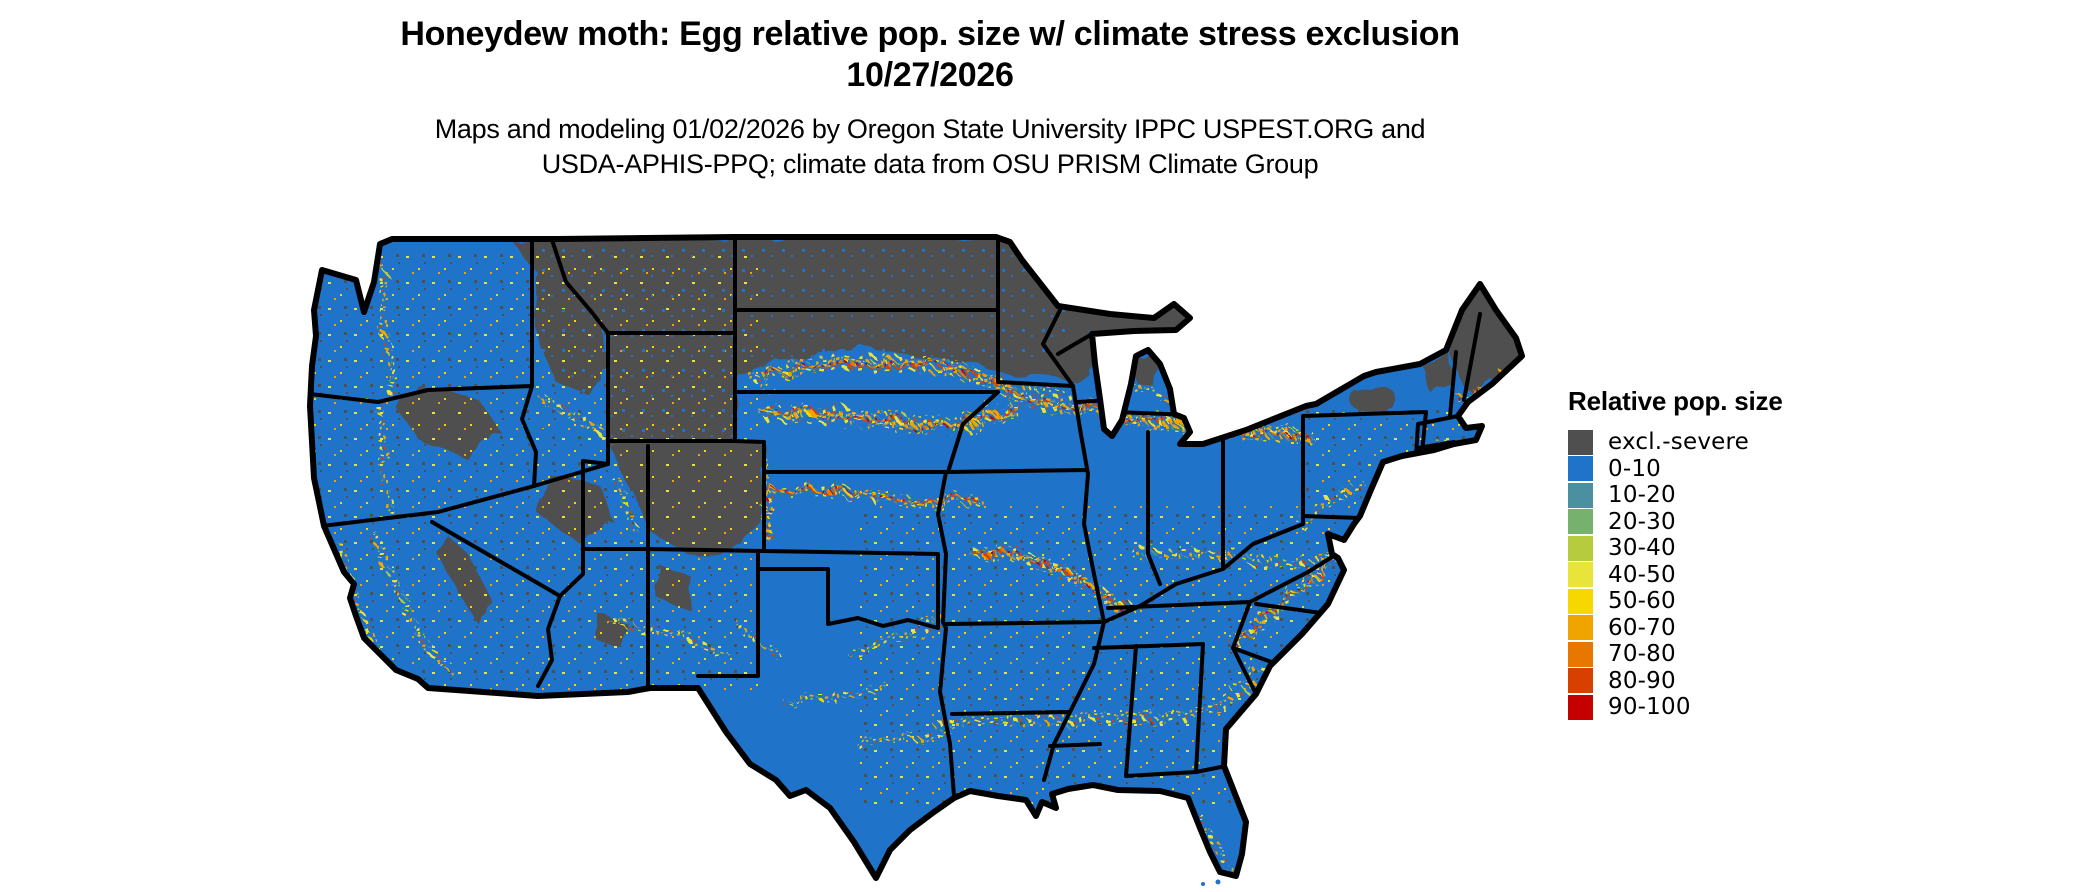 The height and width of the screenshot is (892, 2100). I want to click on legend-item: 30-40, so click(1733, 548).